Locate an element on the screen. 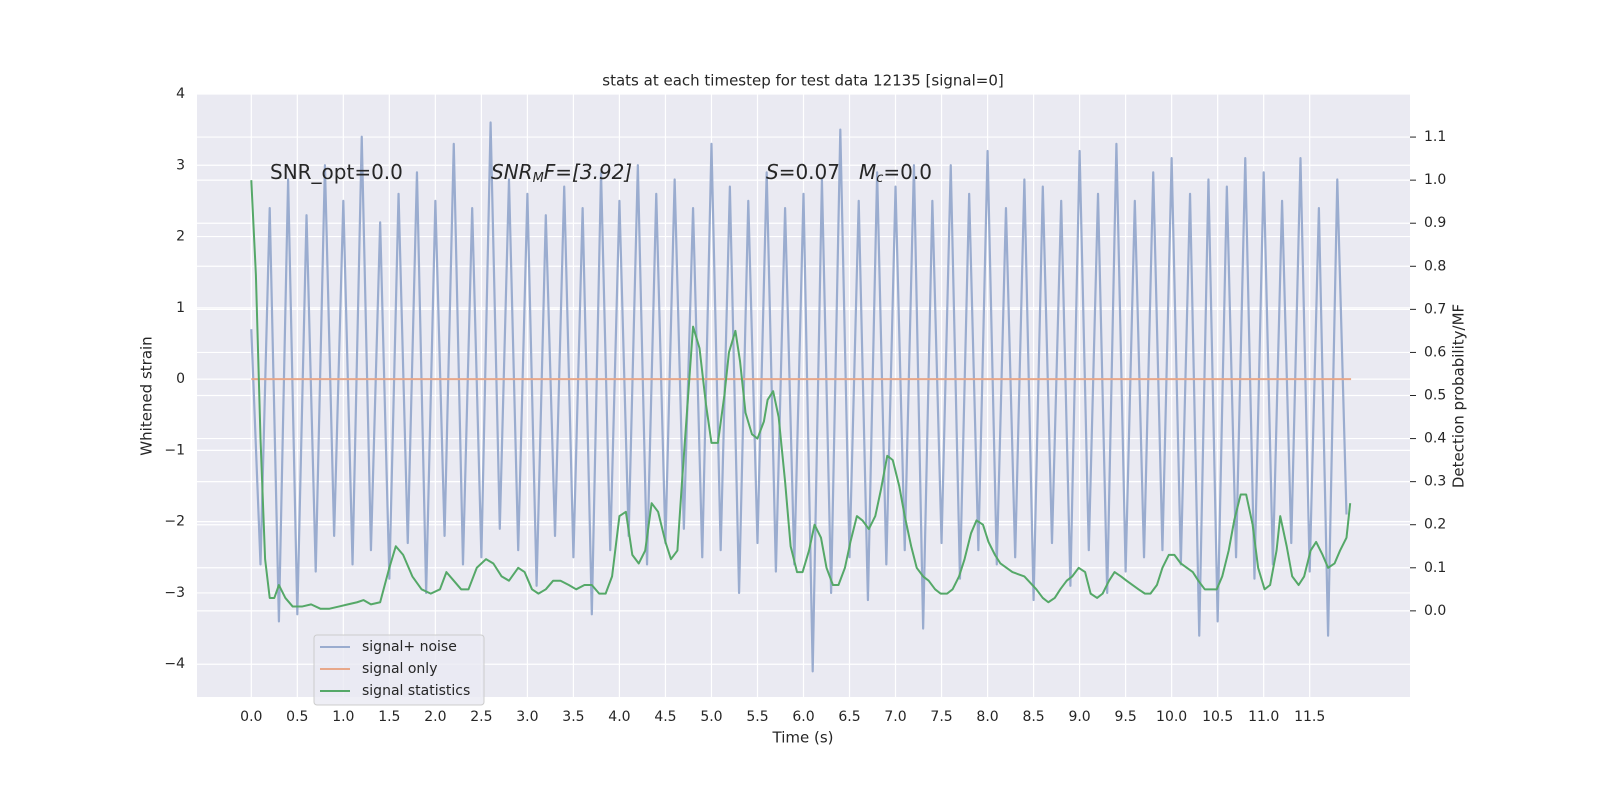 This screenshot has height=800, width=1600. y2-tick-label: 0.8 is located at coordinates (1435, 266).